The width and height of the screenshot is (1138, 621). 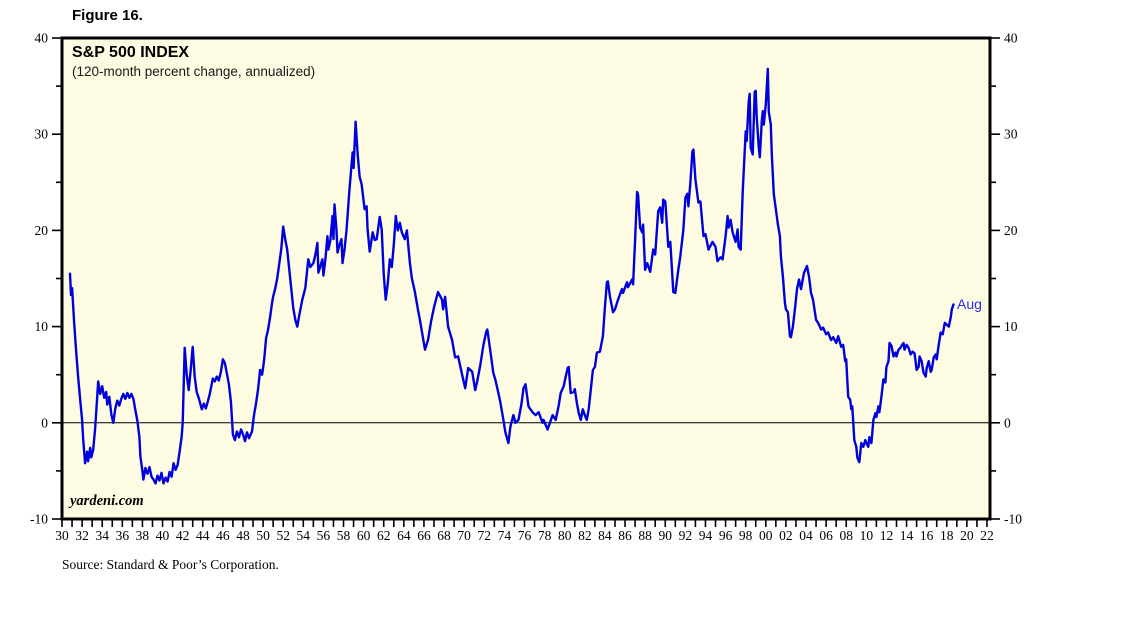 I want to click on x-tick-label: 40, so click(x=163, y=535).